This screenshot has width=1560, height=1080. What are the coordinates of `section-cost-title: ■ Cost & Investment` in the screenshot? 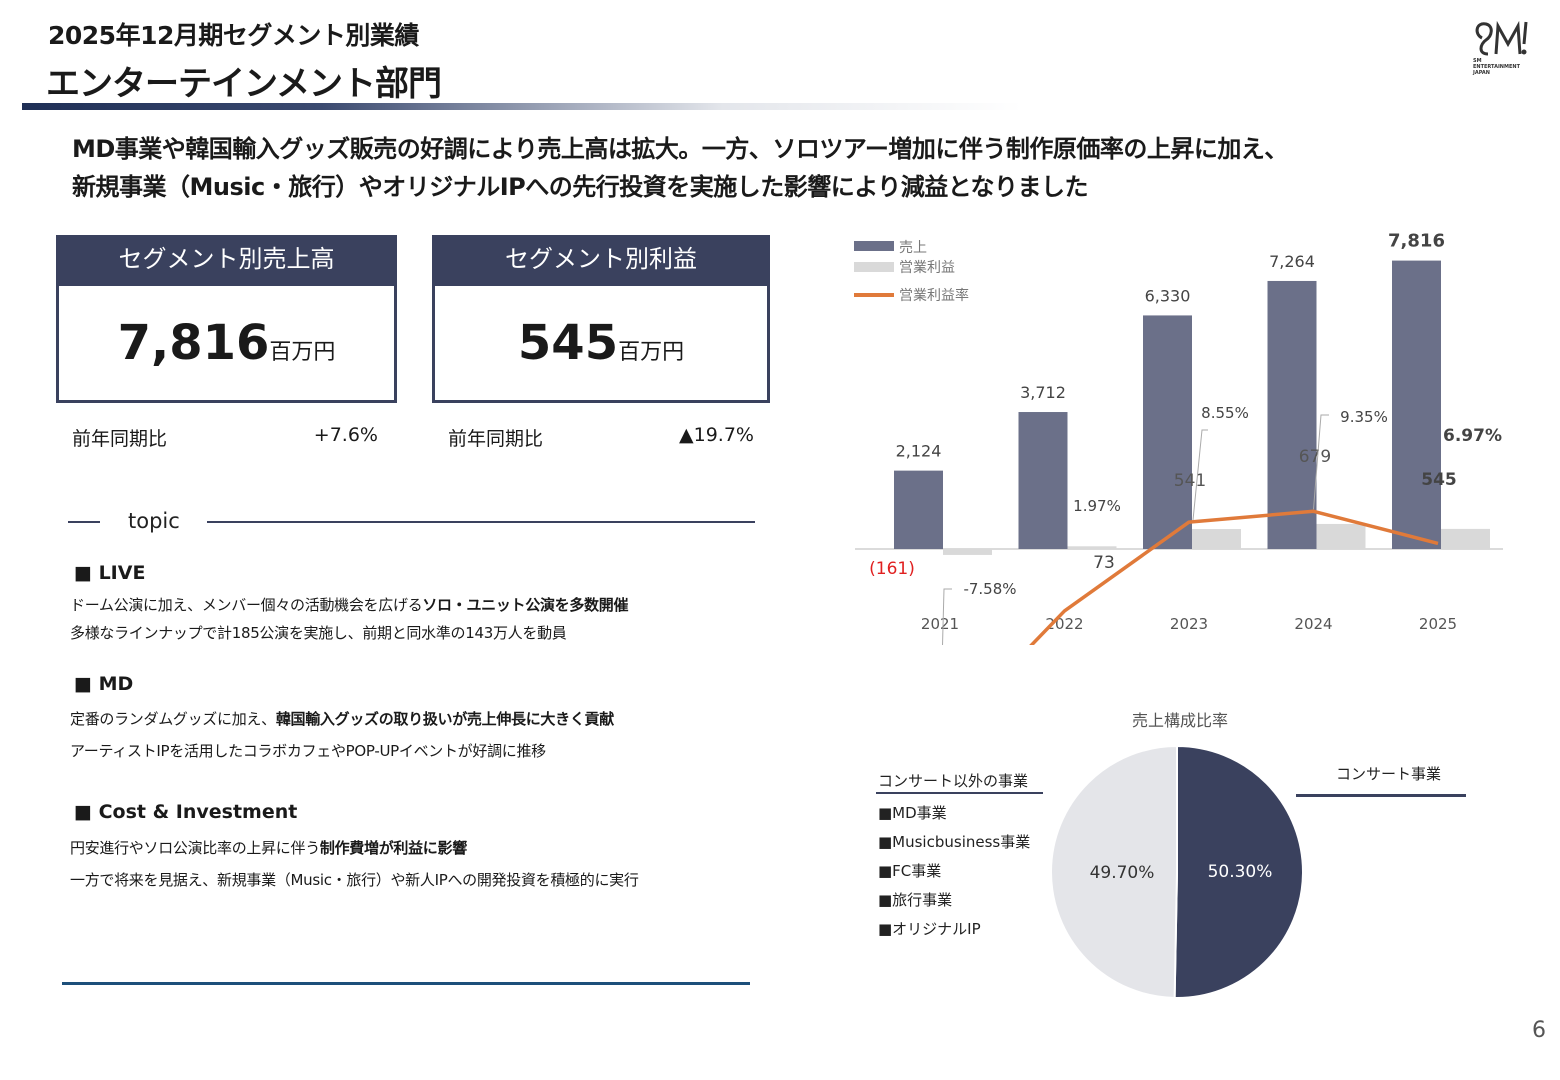 It's located at (186, 812).